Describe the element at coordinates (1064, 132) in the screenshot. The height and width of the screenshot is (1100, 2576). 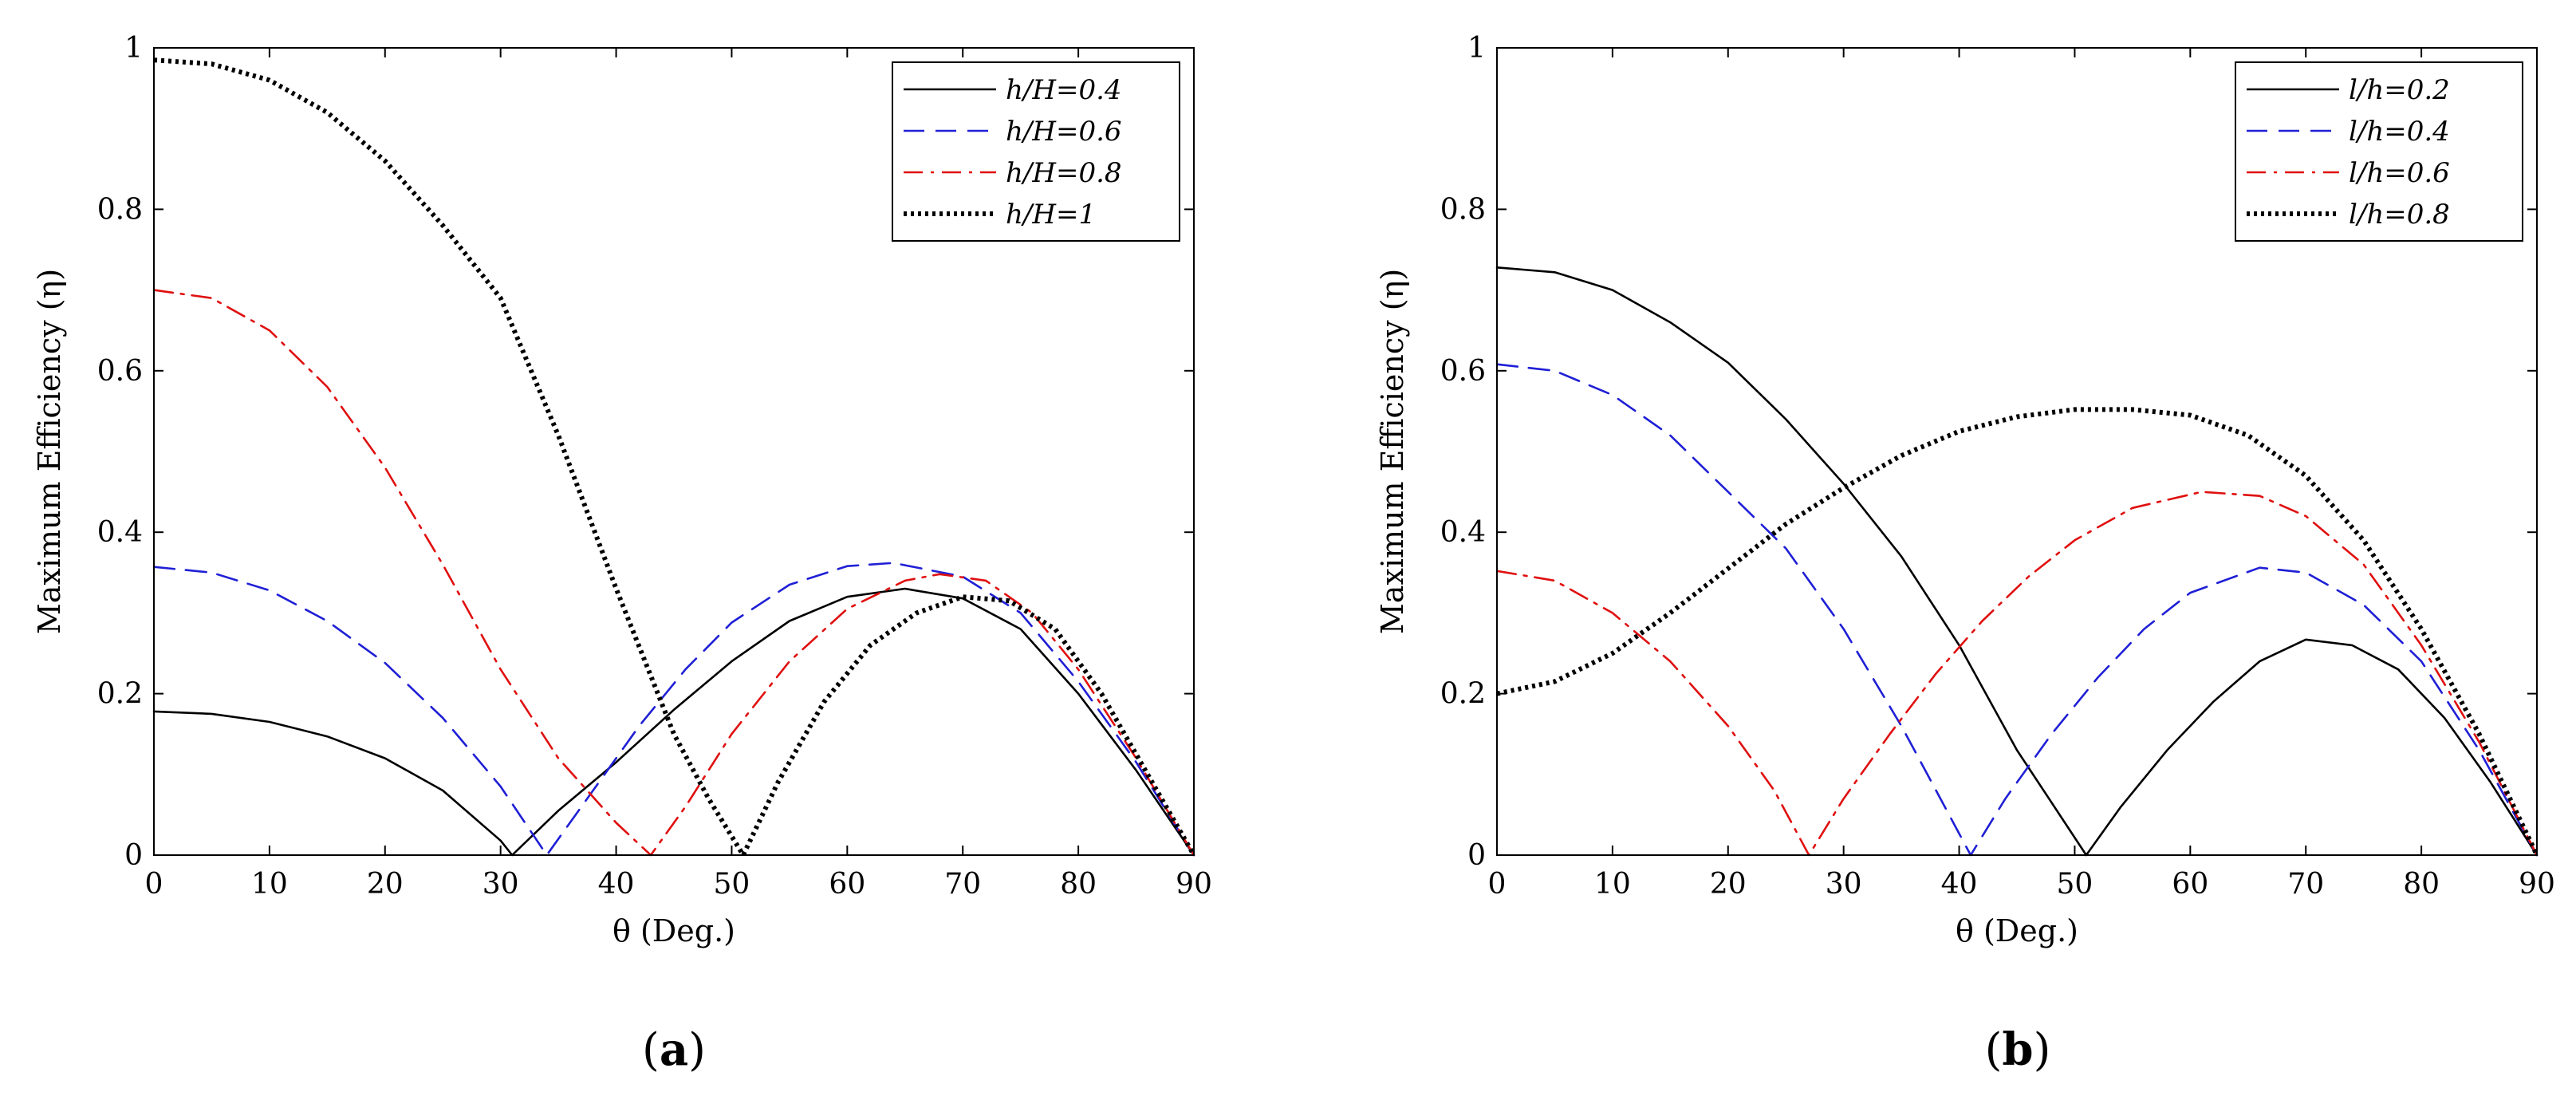
I see `legend-entry-label: h/H=0.6` at that location.